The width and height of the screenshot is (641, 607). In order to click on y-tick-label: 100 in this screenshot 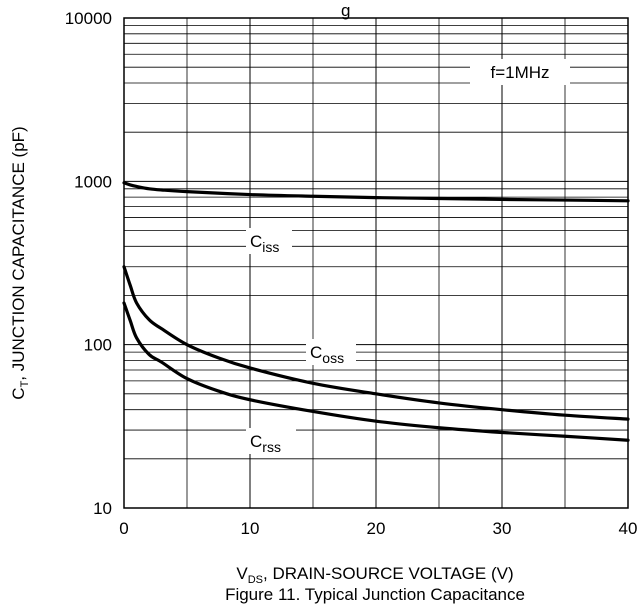, I will do `click(98, 345)`.